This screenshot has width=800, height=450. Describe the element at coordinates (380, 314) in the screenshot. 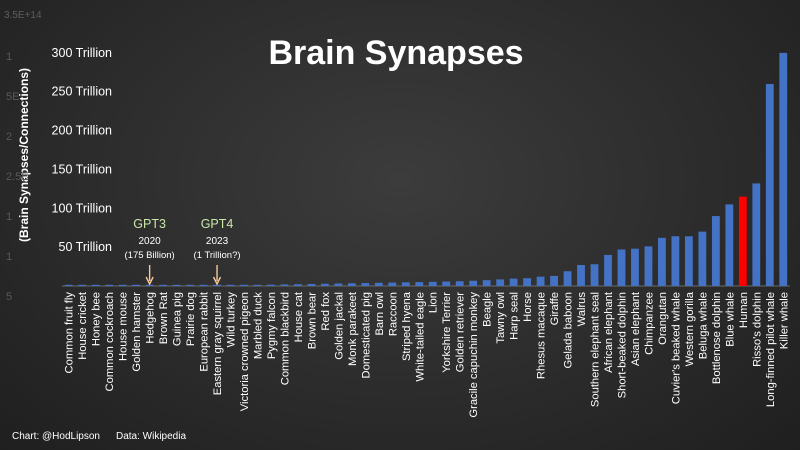

I see `x-tick-label: Barn owl` at that location.